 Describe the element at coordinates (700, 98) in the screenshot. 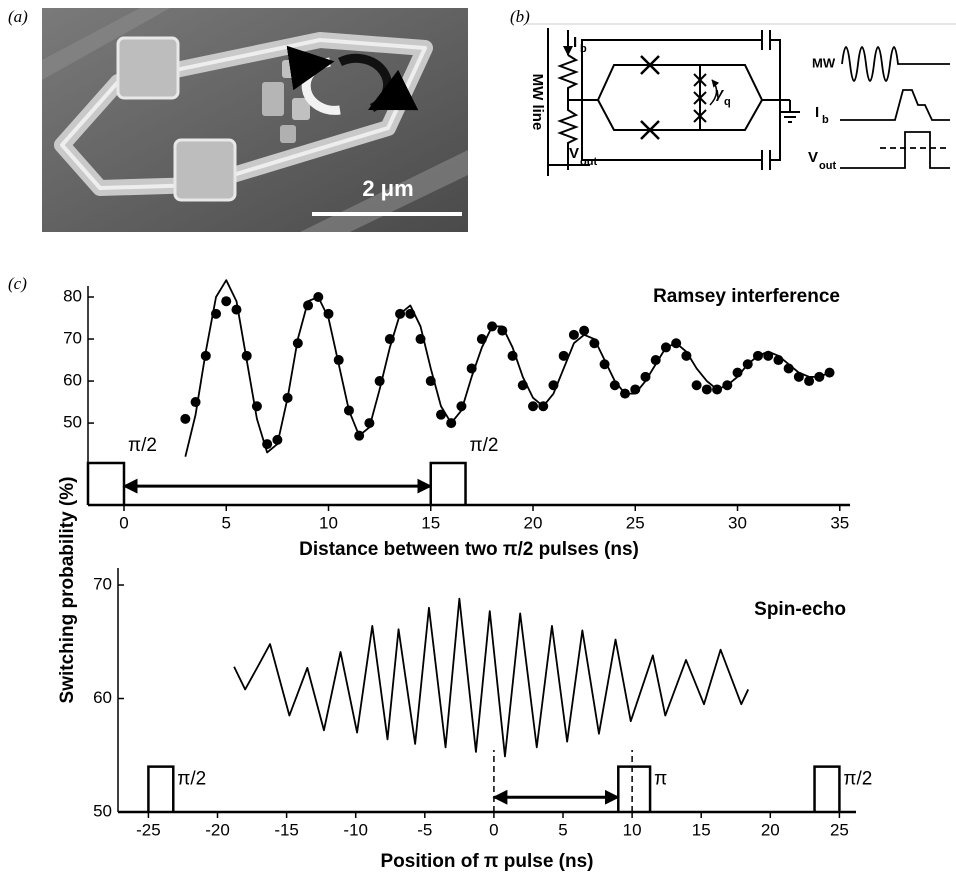

I see `qubit-junction` at that location.